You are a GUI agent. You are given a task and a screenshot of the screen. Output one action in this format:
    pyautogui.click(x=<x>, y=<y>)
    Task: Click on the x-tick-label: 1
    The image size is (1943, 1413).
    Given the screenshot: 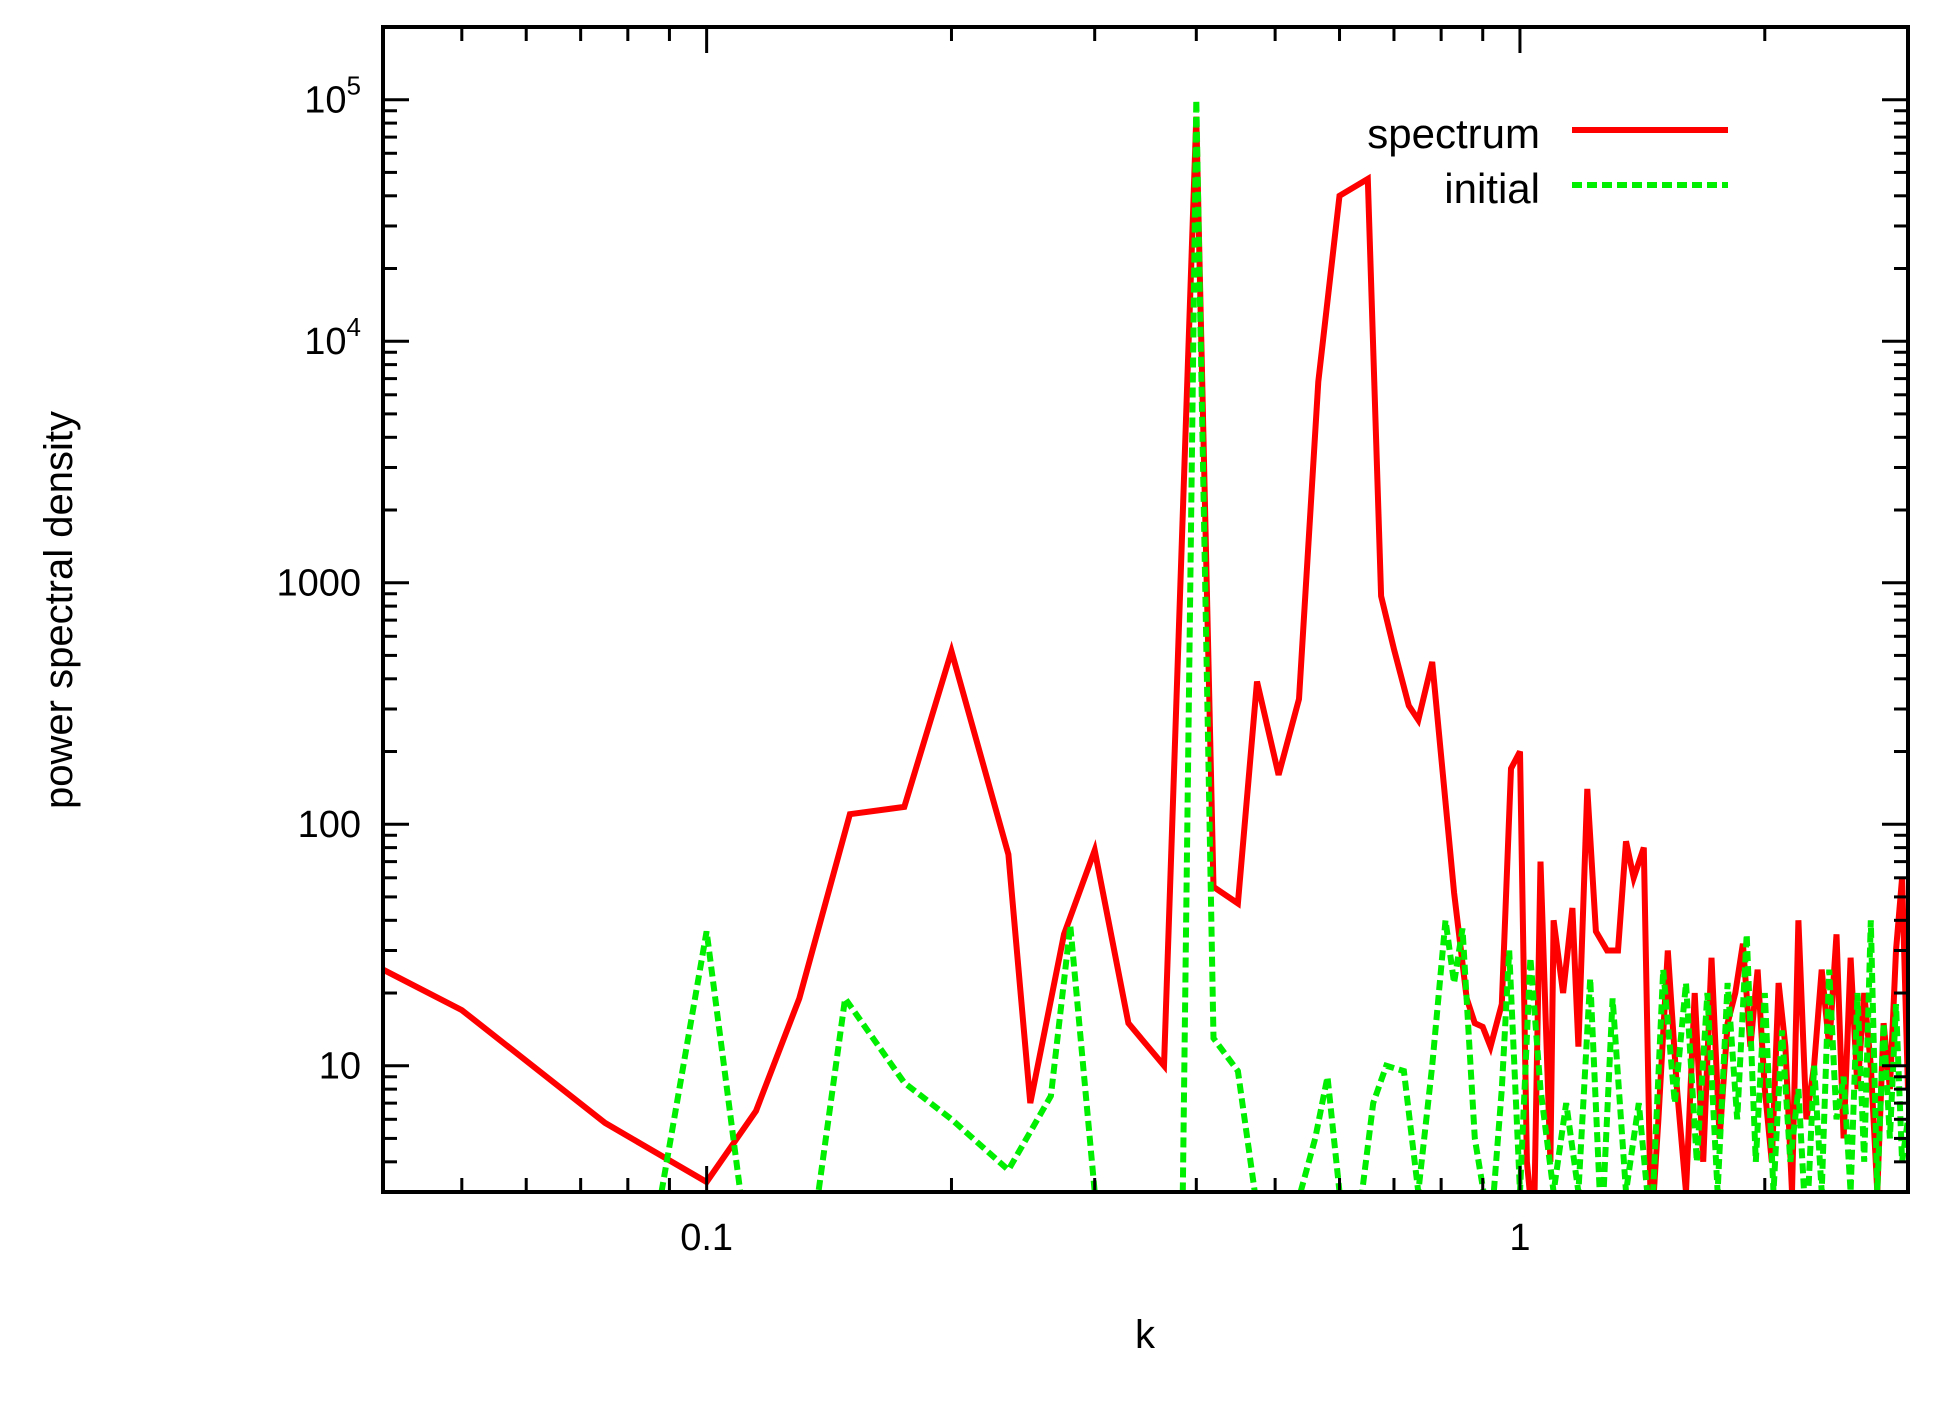 What is the action you would take?
    pyautogui.click(x=1519, y=1238)
    